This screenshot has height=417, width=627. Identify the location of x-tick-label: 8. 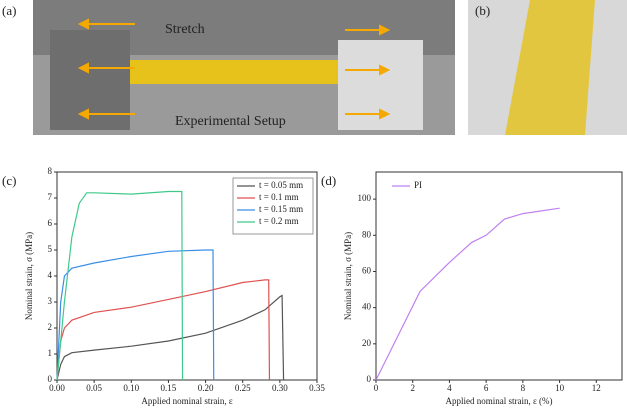
(523, 388).